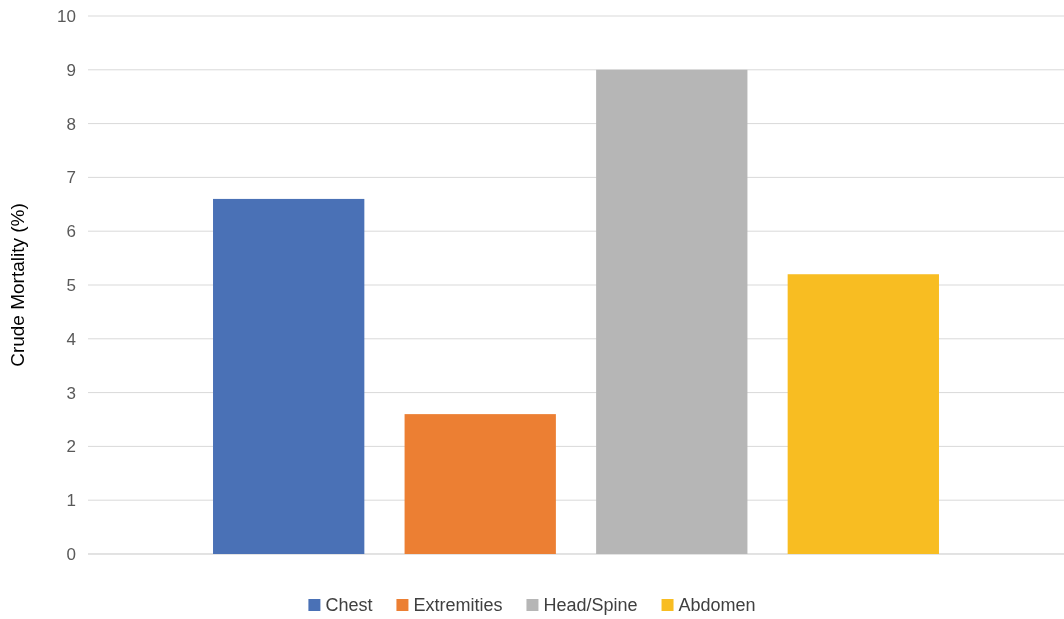 This screenshot has height=619, width=1064. What do you see at coordinates (458, 605) in the screenshot?
I see `legend-label: Extremities` at bounding box center [458, 605].